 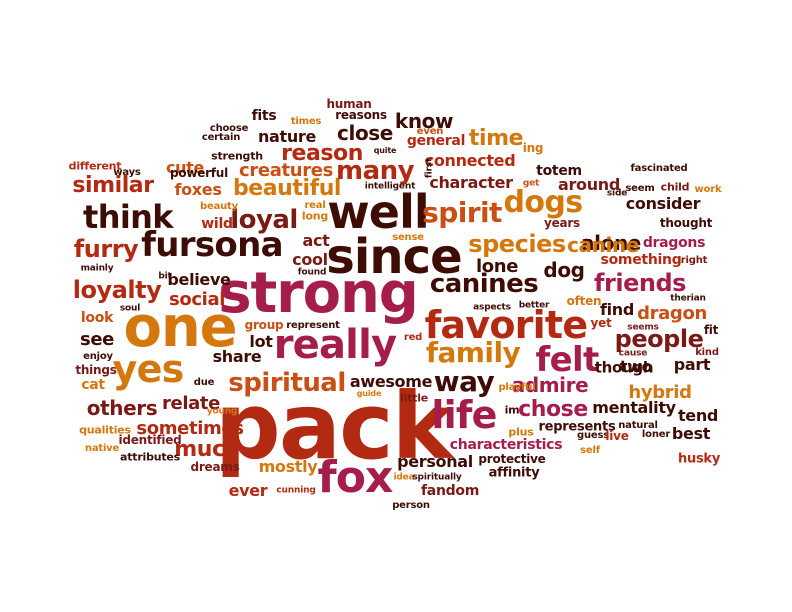 I want to click on word-enjoy: enjoy, so click(x=98, y=356).